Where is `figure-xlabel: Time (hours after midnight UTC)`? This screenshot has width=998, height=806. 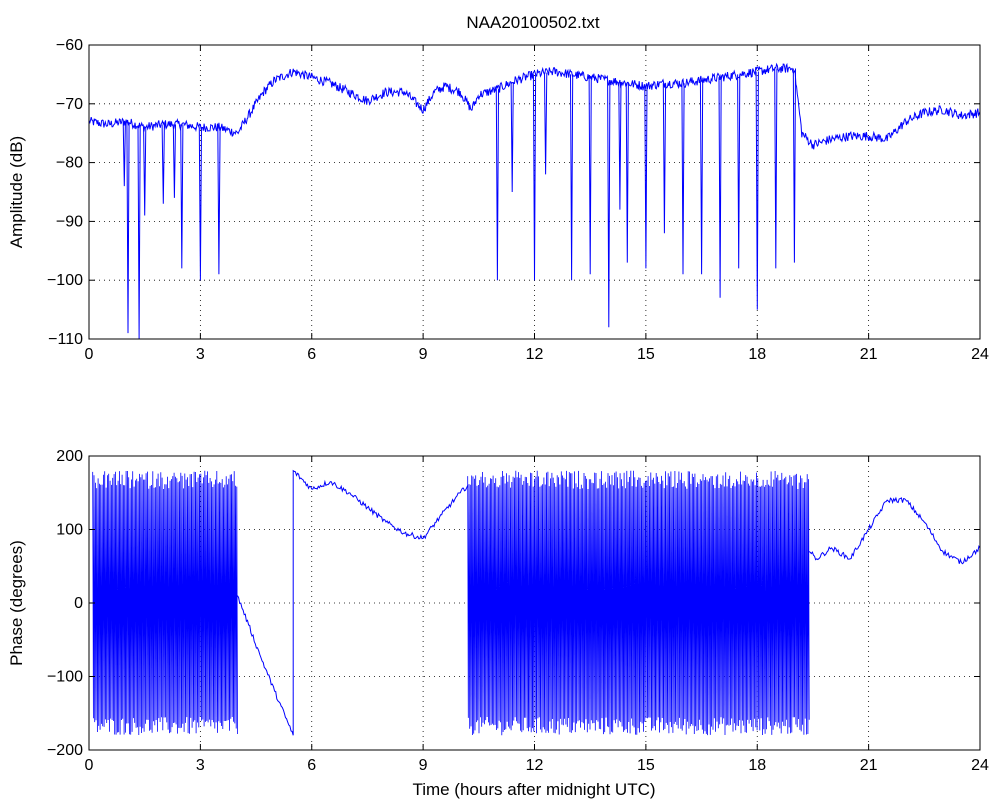 figure-xlabel: Time (hours after midnight UTC) is located at coordinates (533, 789).